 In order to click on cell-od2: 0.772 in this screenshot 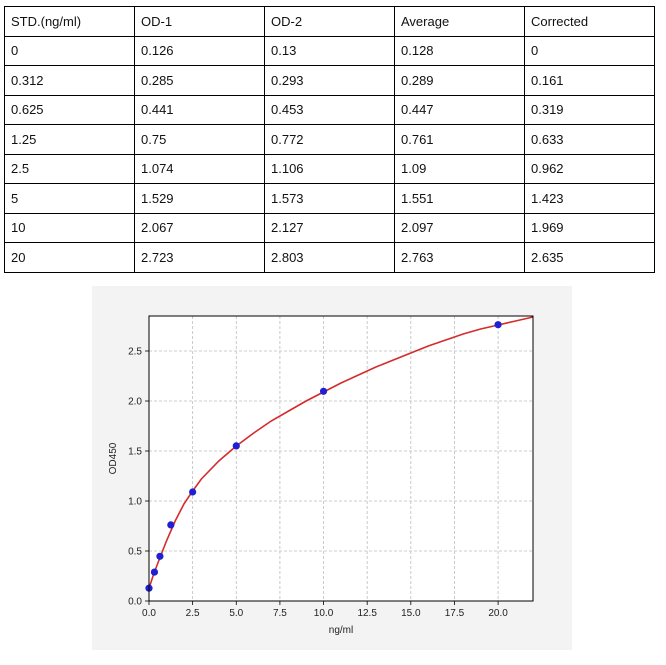, I will do `click(329, 139)`.